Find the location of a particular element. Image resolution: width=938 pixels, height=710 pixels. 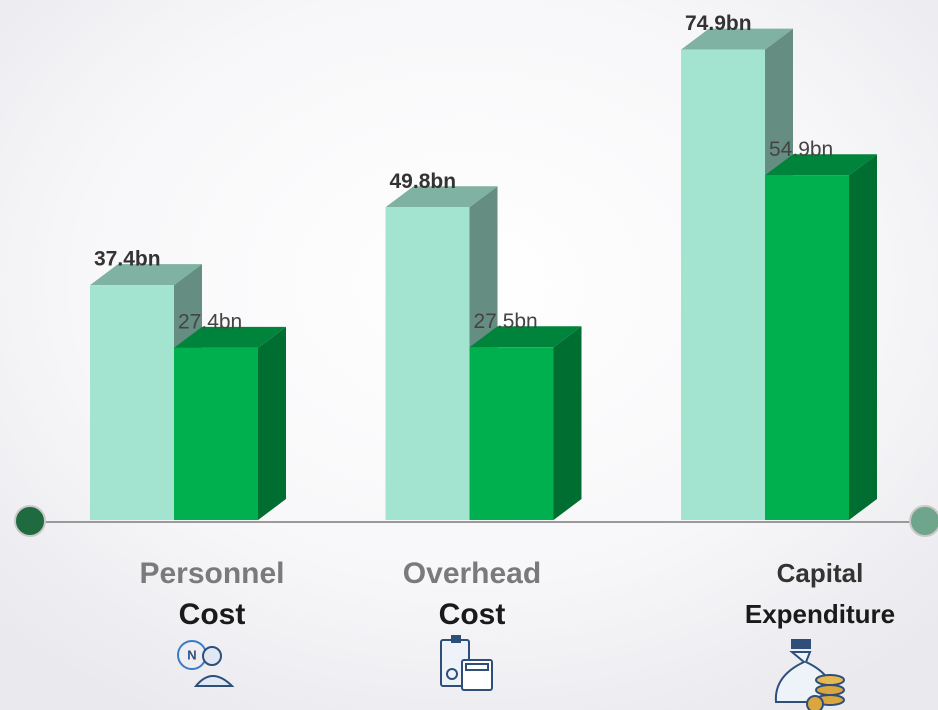

category-label-line1: Personnel is located at coordinates (211, 573).